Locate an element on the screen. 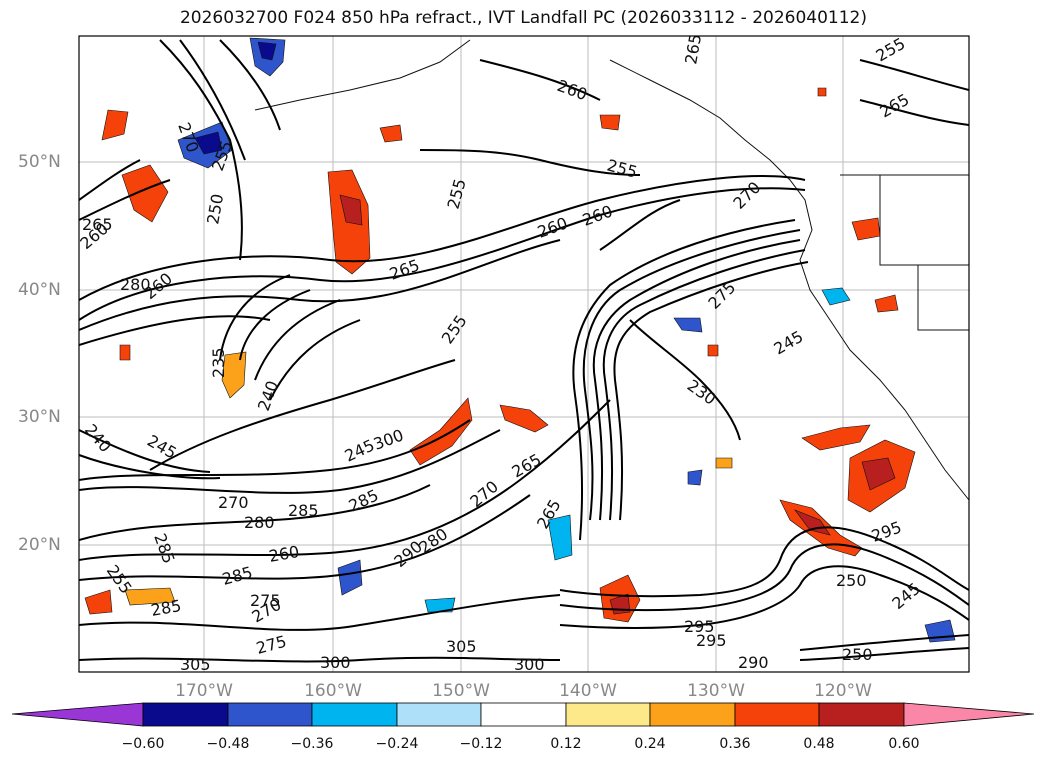 The height and width of the screenshot is (765, 1047). colorbar-tick: 0.36 is located at coordinates (735, 744).